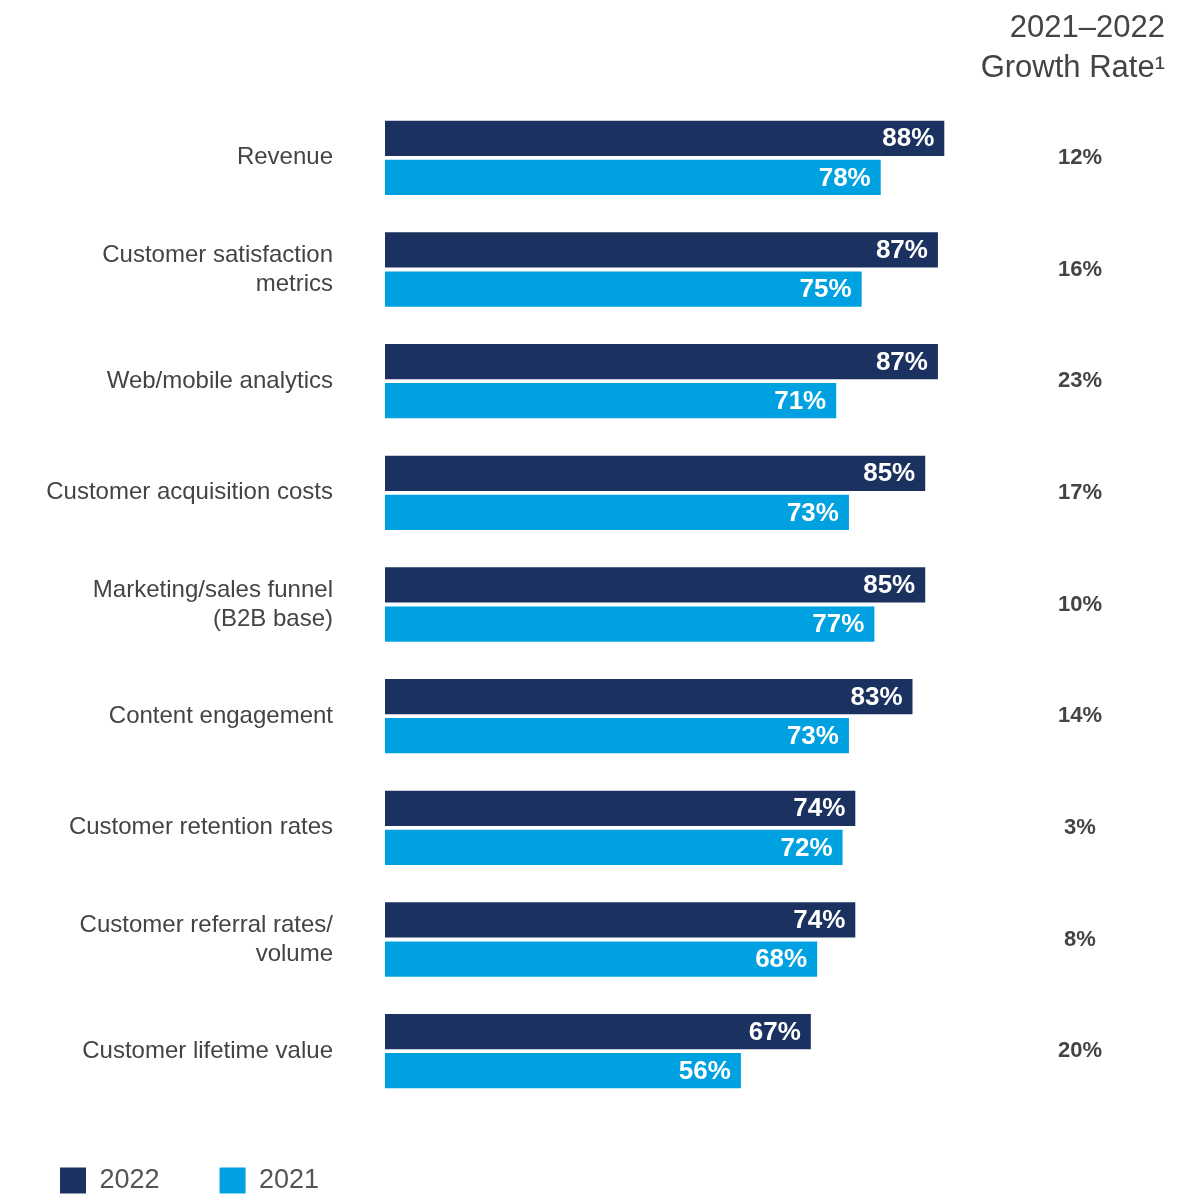 The height and width of the screenshot is (1204, 1187). What do you see at coordinates (1072, 46) in the screenshot?
I see `text: 2021–2022 Growth Rate¹` at bounding box center [1072, 46].